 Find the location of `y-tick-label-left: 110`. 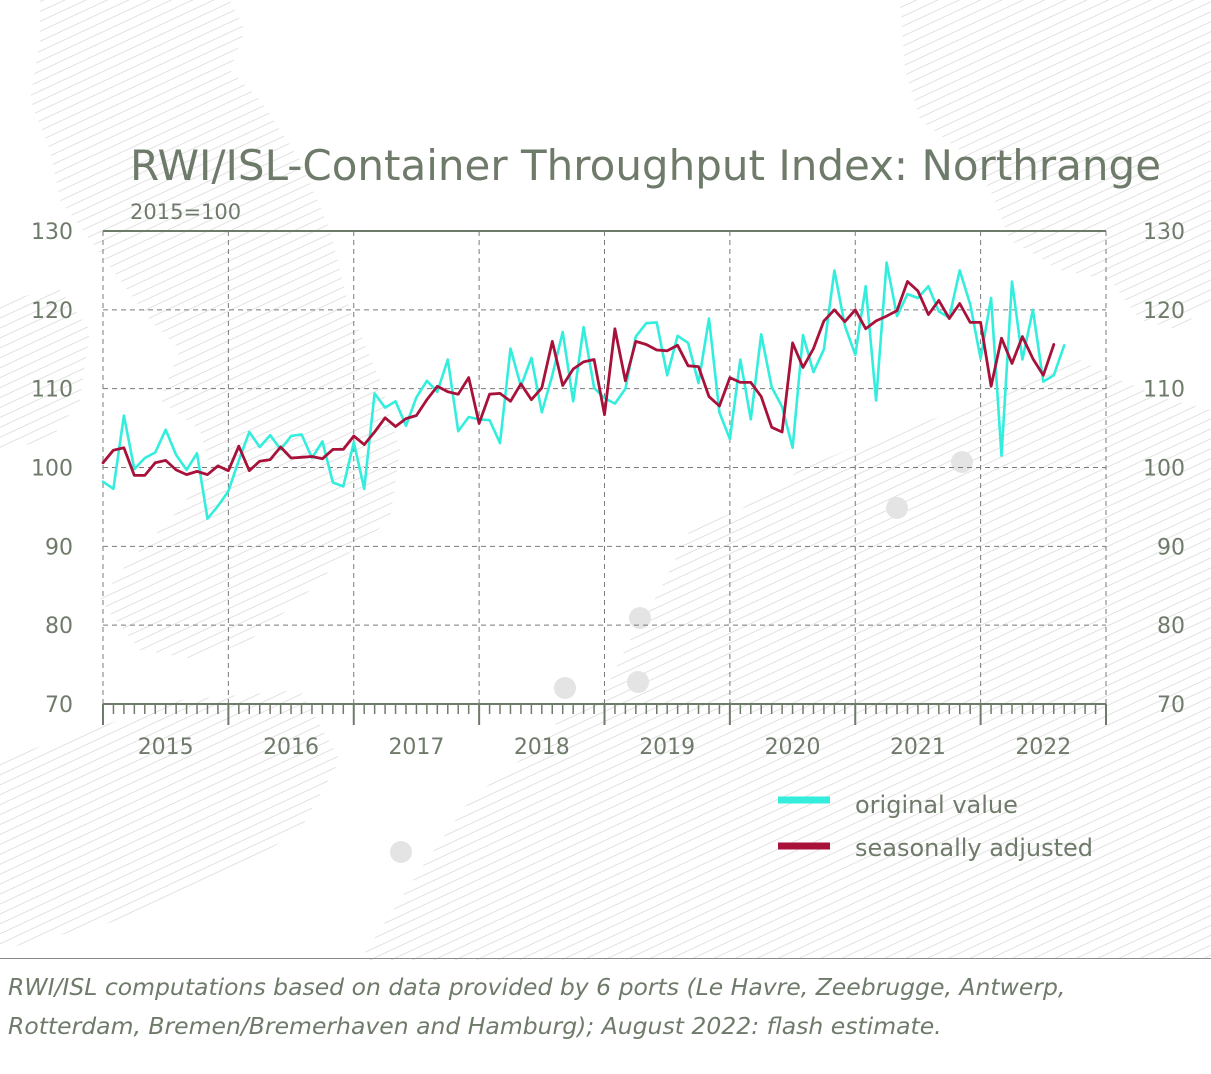

y-tick-label-left: 110 is located at coordinates (52, 390).